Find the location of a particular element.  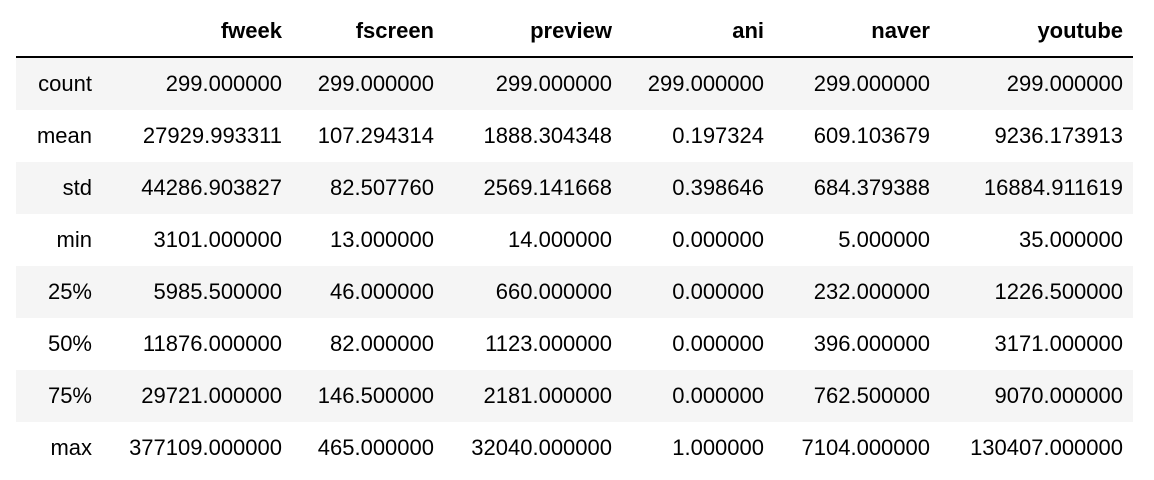

row-index: max is located at coordinates (71, 447).